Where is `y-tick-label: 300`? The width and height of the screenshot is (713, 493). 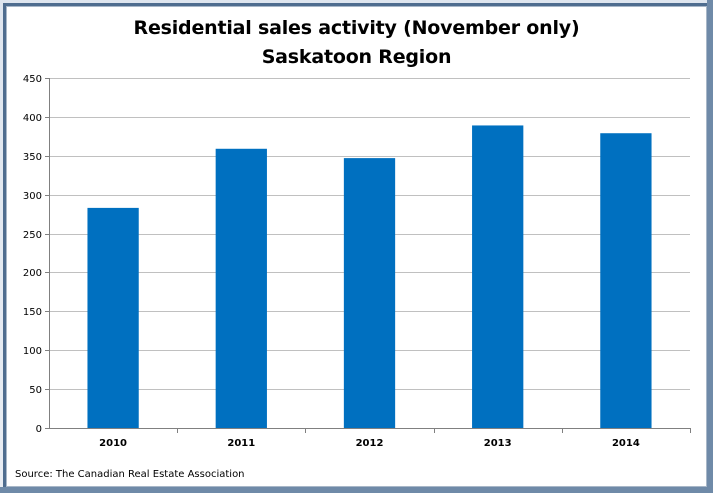 y-tick-label: 300 is located at coordinates (32, 196).